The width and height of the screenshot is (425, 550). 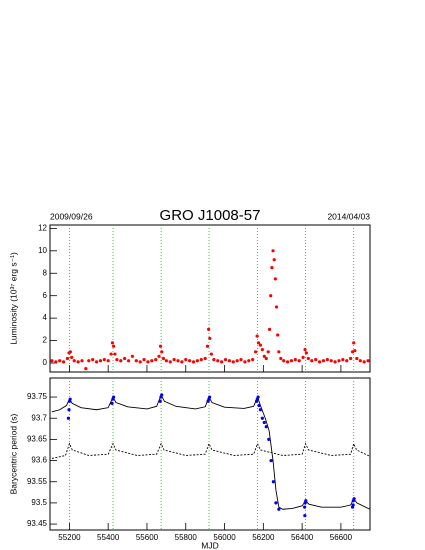 What do you see at coordinates (147, 537) in the screenshot?
I see `x-tick-label: 55600` at bounding box center [147, 537].